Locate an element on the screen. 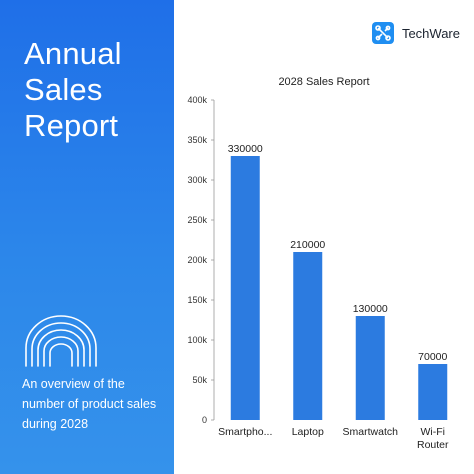  bar-data-label: 210000 is located at coordinates (307, 245).